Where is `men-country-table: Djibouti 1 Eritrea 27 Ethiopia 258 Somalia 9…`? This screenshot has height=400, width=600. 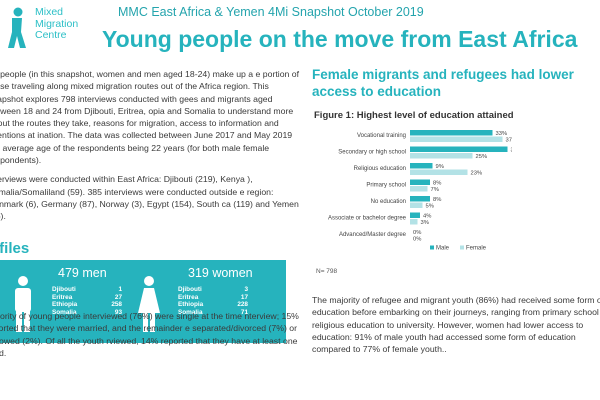 men-country-table: Djibouti 1 Eritrea 27 Ethiopia 258 Somalia 9… is located at coordinates (87, 301).